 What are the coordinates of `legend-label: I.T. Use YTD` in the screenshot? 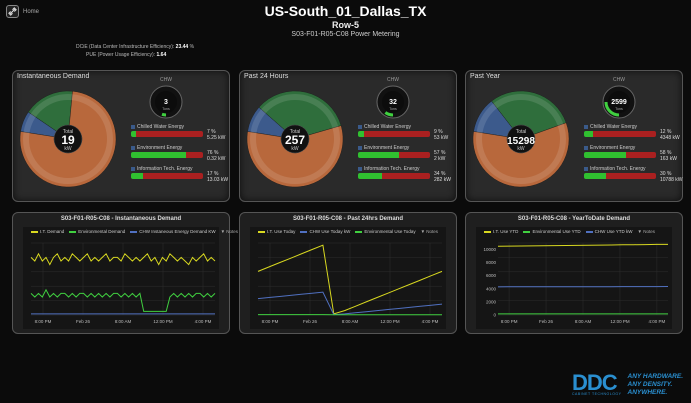 It's located at (506, 231).